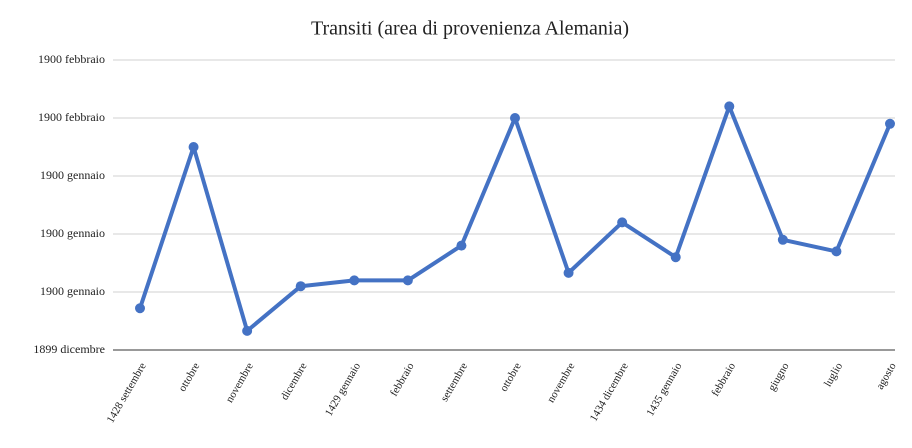 The width and height of the screenshot is (912, 448). Describe the element at coordinates (294, 382) in the screenshot. I see `x-tick-label: dicembre` at that location.